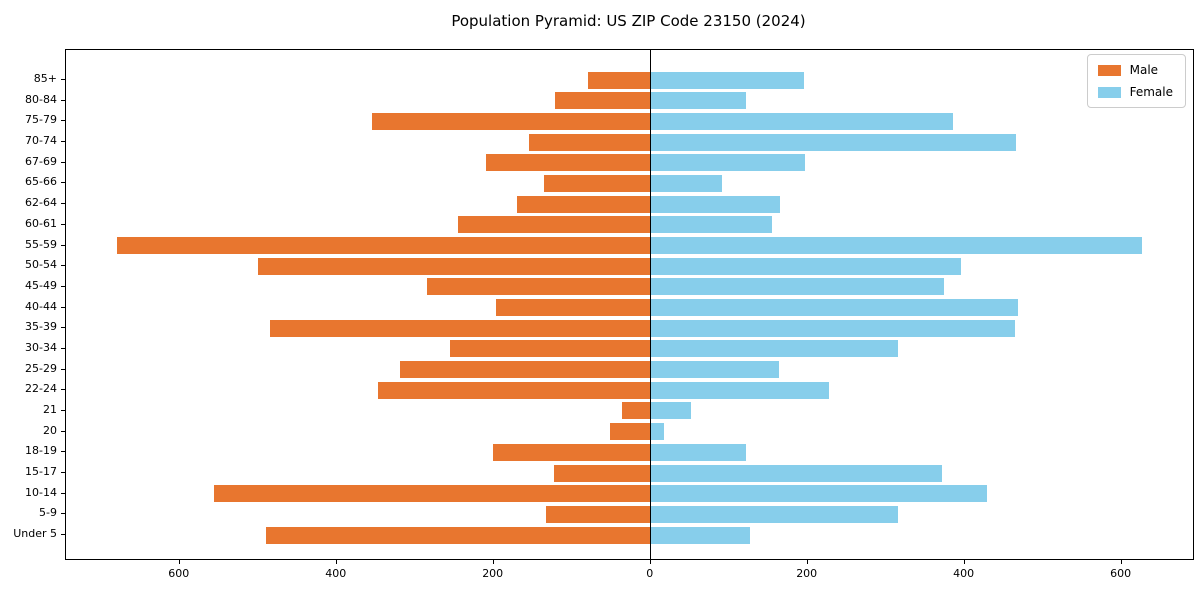 Image resolution: width=1200 pixels, height=600 pixels. What do you see at coordinates (41, 492) in the screenshot?
I see `y-tick-label: 10-14` at bounding box center [41, 492].